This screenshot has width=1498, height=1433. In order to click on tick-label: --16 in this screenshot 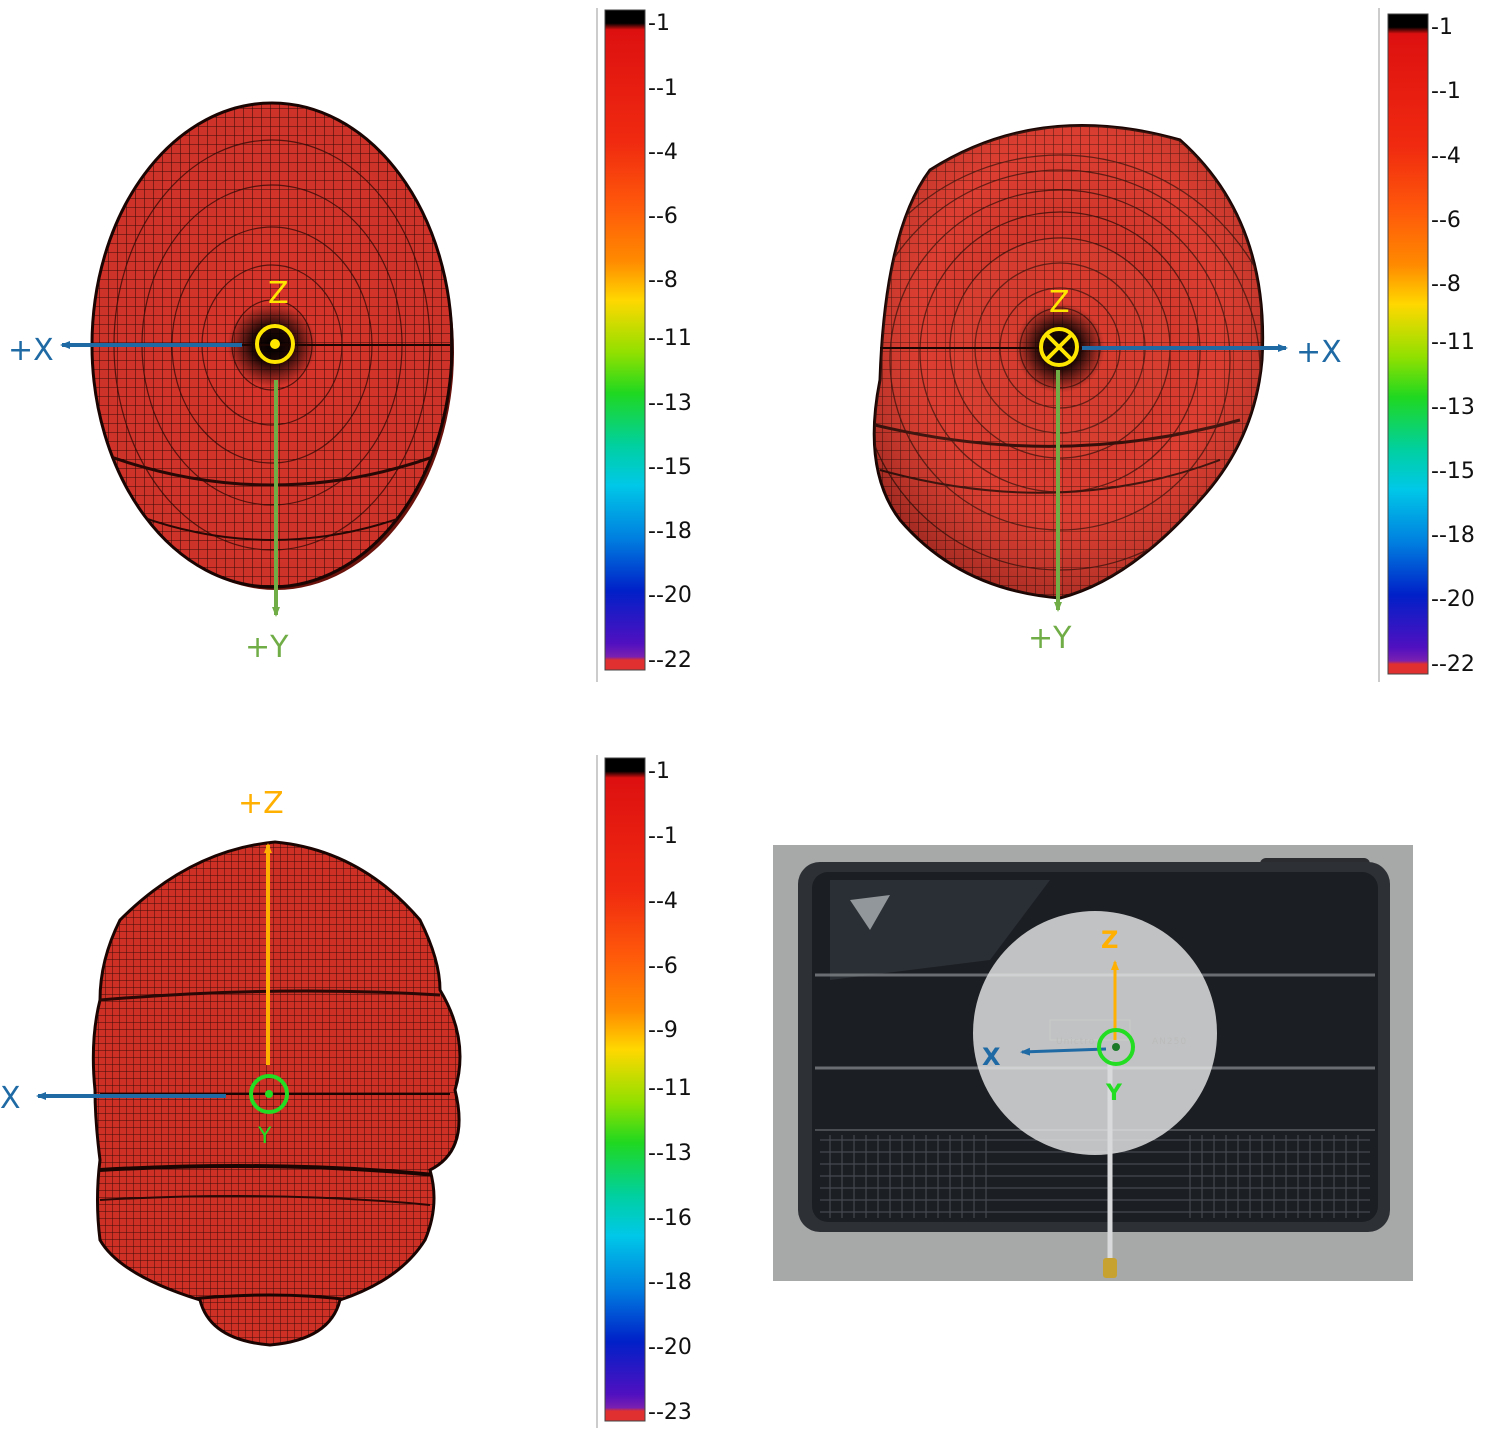, I will do `click(670, 1218)`.